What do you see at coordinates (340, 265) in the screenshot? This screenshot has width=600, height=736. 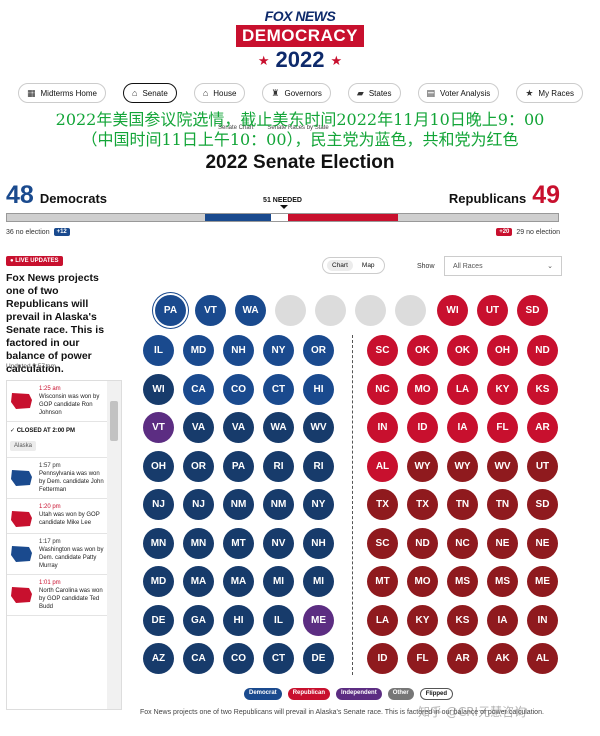 I see `toggle-chart: Chart` at bounding box center [340, 265].